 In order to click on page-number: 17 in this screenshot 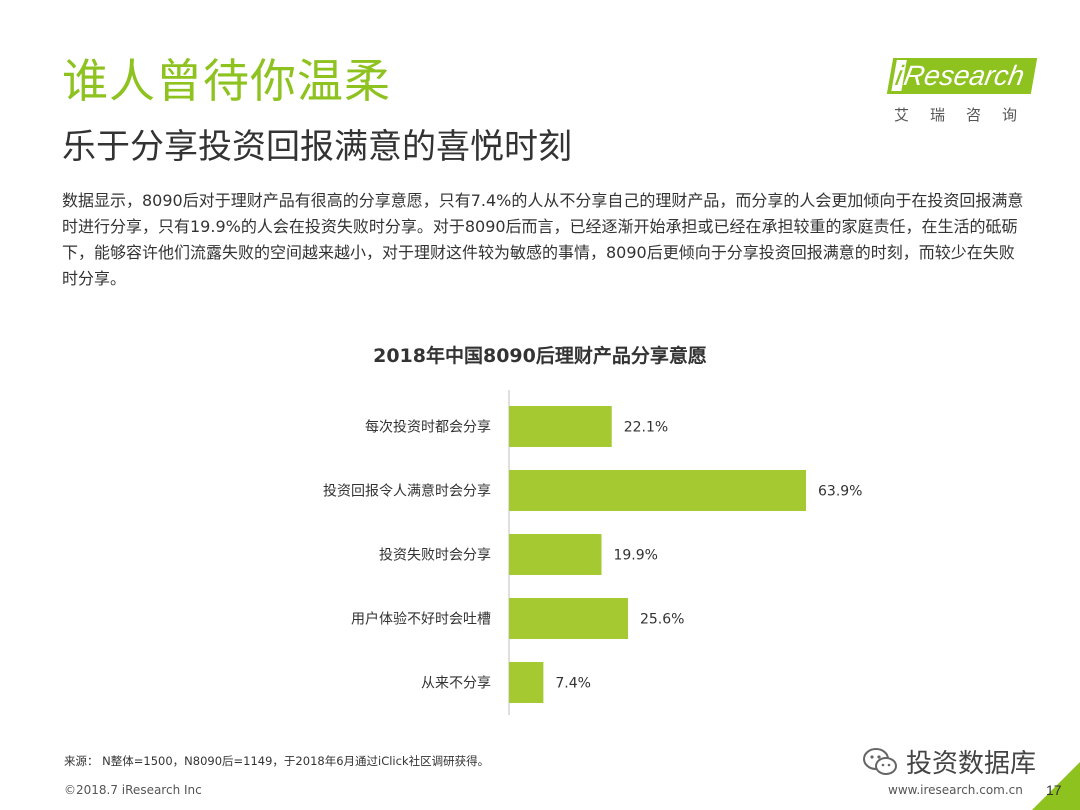, I will do `click(1054, 790)`.